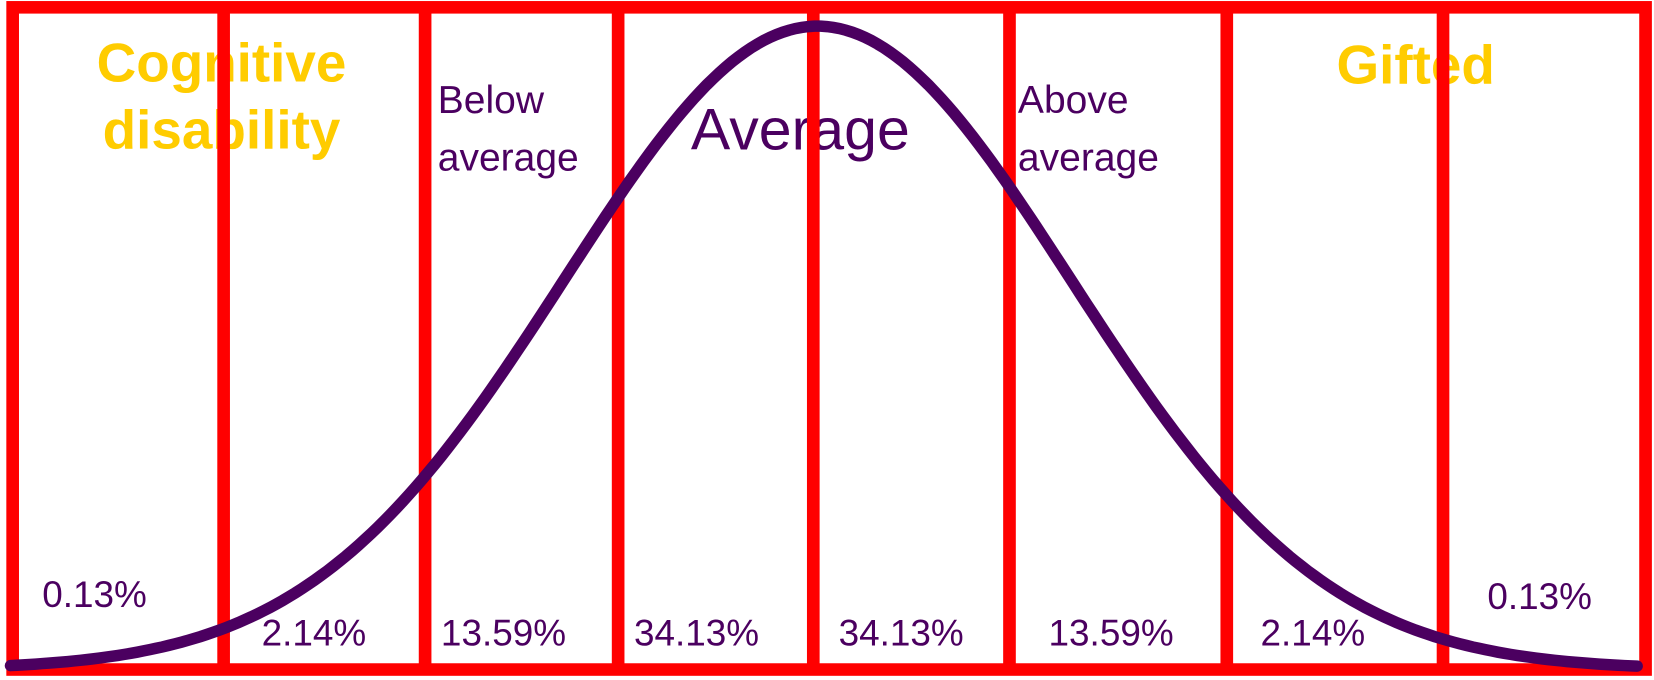 The image size is (1654, 680). I want to click on label-line: Above, so click(1073, 100).